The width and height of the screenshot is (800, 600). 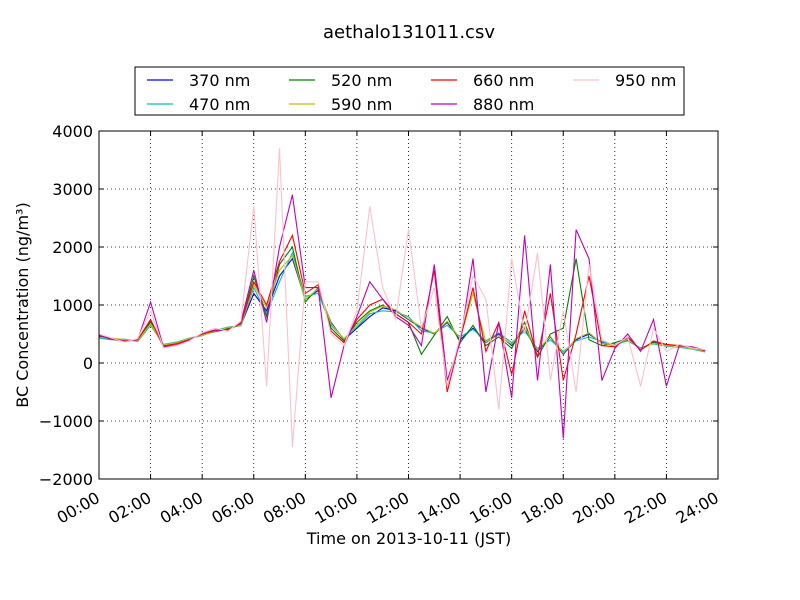 What do you see at coordinates (408, 538) in the screenshot?
I see `x-axis-label: Time on 2013-10-11 (JST)` at bounding box center [408, 538].